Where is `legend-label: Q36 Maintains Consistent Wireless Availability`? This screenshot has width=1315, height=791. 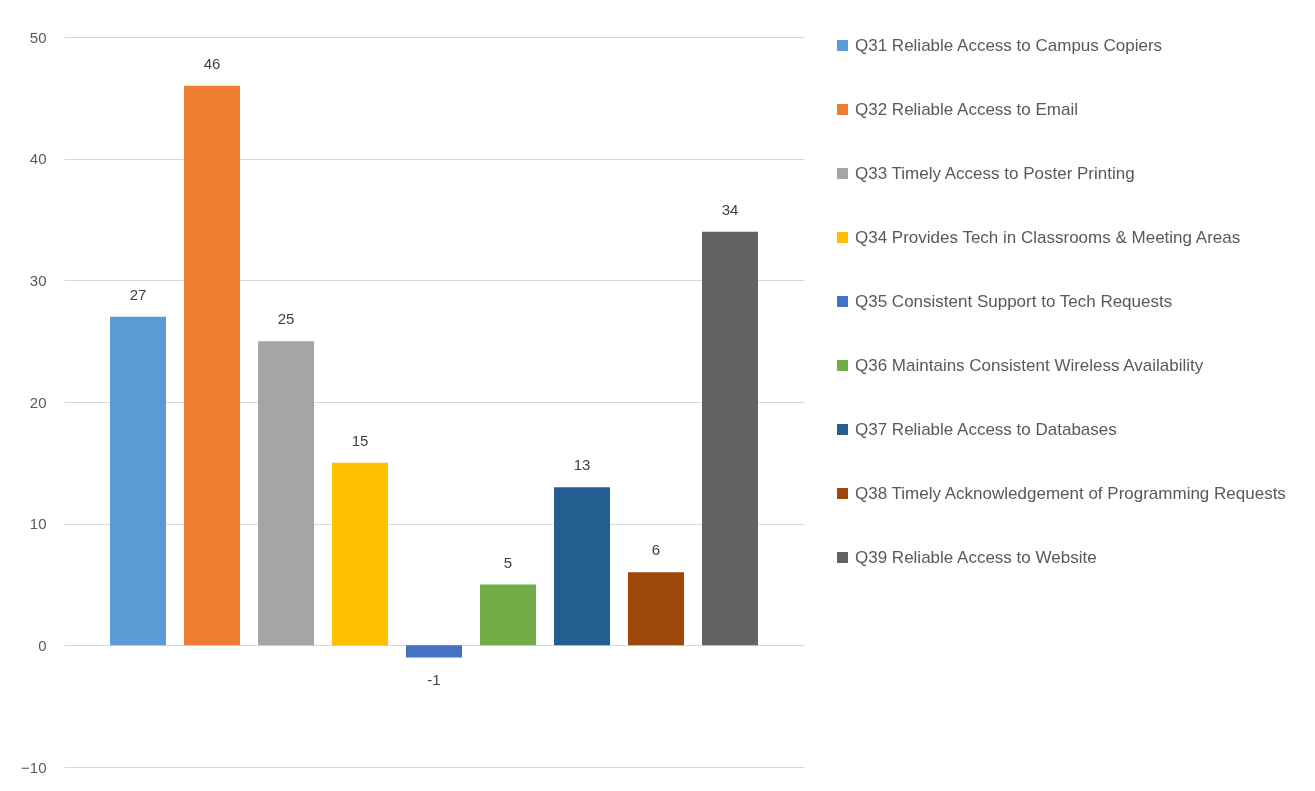 legend-label: Q36 Maintains Consistent Wireless Availability is located at coordinates (1029, 365).